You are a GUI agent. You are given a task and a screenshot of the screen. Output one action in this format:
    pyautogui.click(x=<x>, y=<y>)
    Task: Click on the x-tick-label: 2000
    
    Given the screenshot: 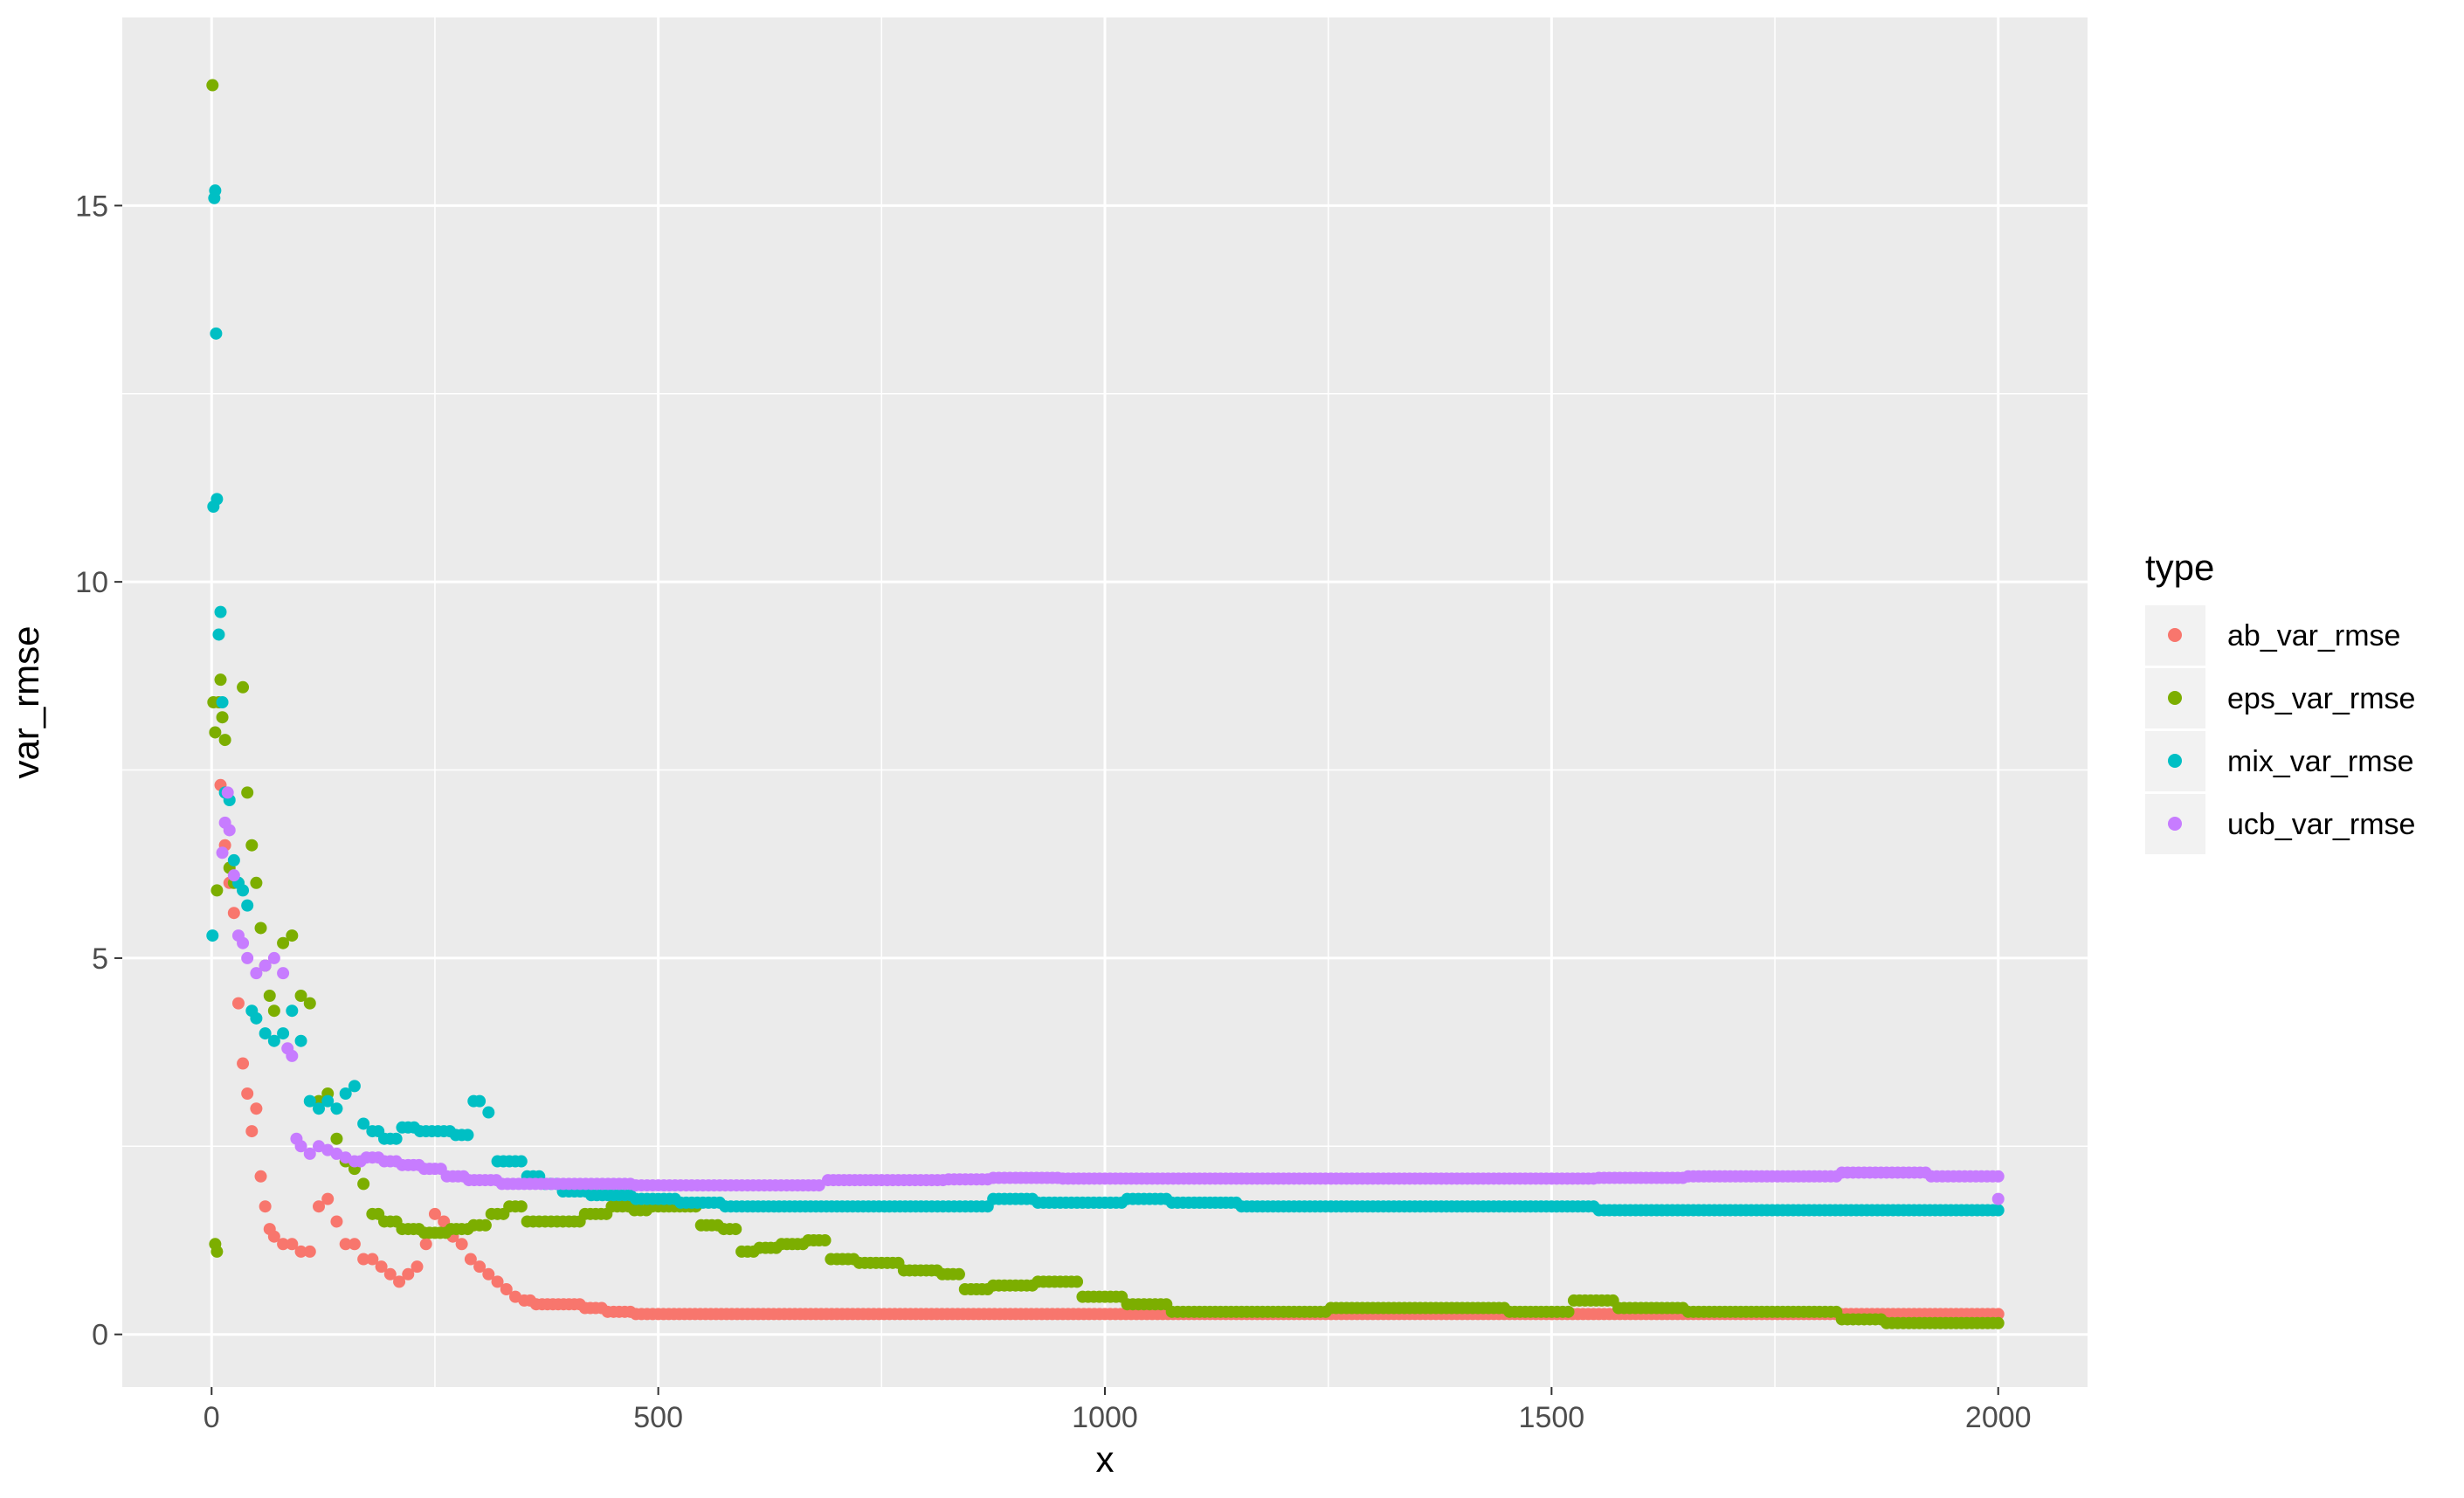 What is the action you would take?
    pyautogui.click(x=1998, y=1417)
    